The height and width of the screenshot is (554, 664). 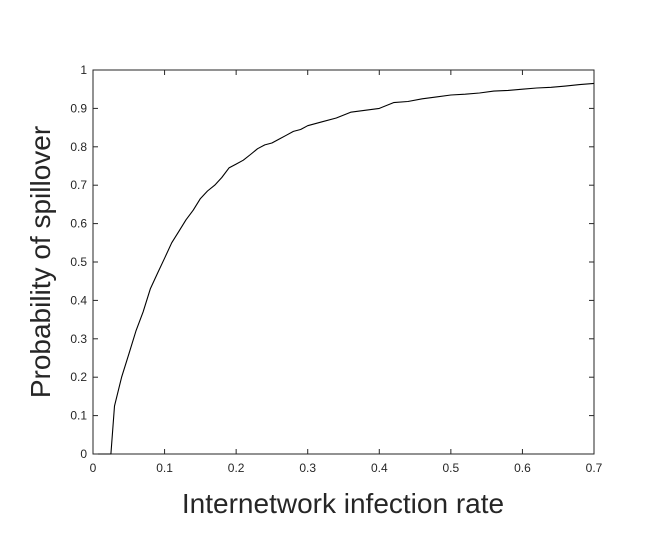 What do you see at coordinates (594, 468) in the screenshot?
I see `x-tick-label: 0.7` at bounding box center [594, 468].